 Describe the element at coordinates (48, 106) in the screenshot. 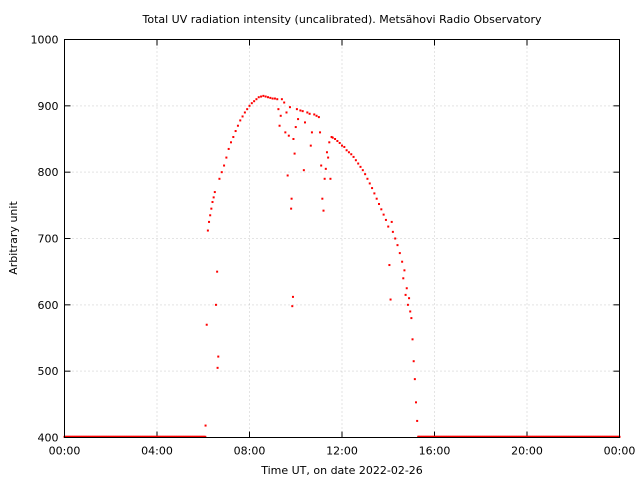

I see `y-tick-label: 900` at that location.